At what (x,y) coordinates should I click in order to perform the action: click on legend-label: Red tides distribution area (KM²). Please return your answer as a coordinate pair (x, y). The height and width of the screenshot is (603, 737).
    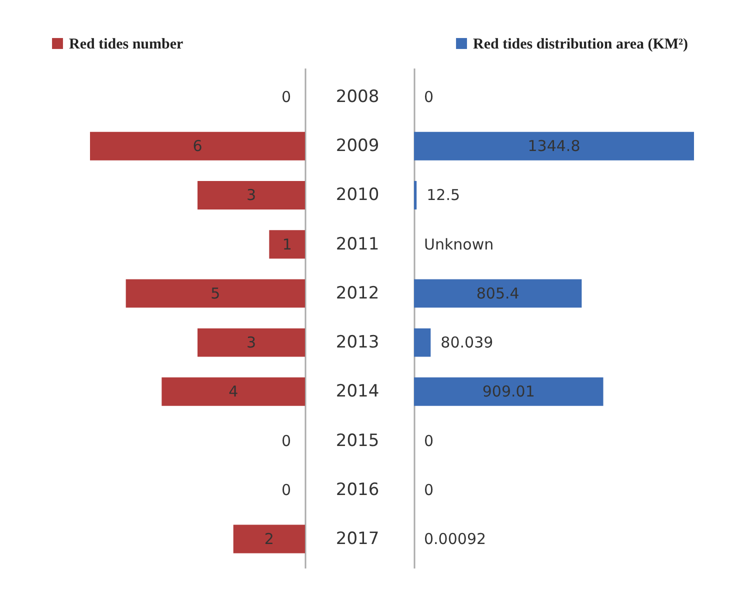
    Looking at the image, I should click on (580, 44).